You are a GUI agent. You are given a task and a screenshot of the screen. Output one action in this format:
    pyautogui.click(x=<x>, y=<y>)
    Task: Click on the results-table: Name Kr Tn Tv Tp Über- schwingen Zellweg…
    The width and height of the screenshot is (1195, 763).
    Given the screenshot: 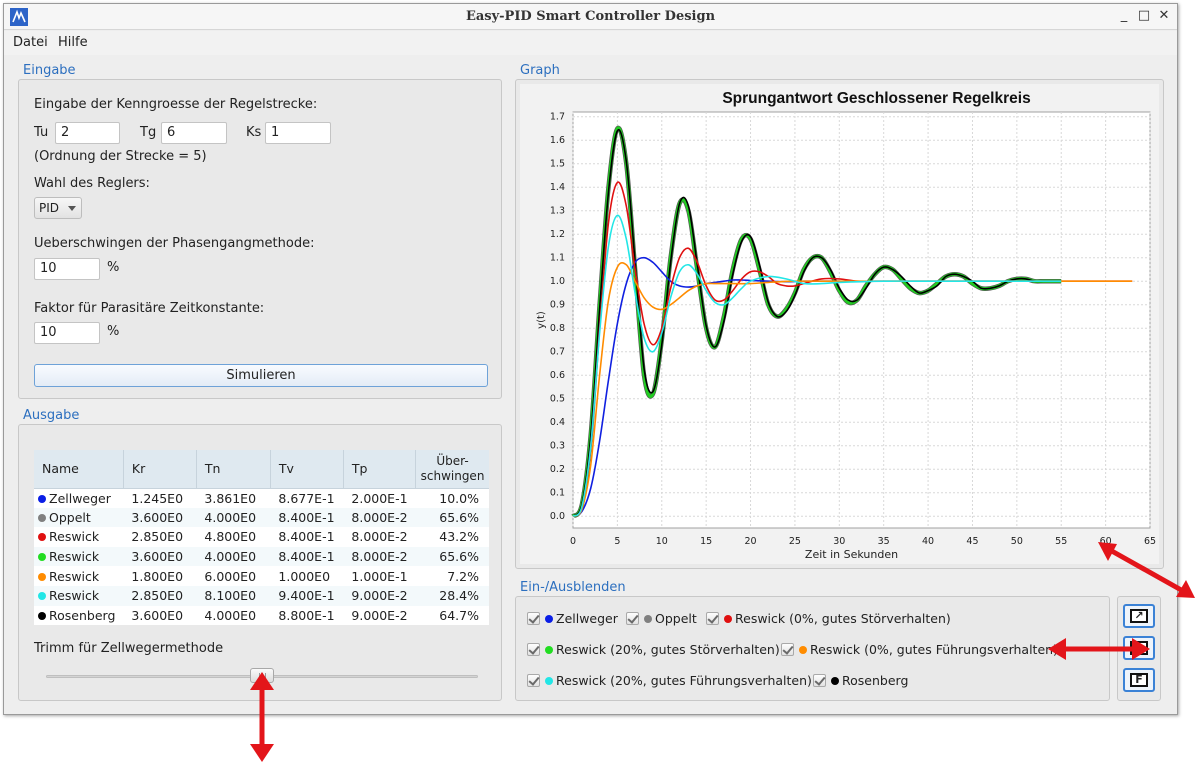 What is the action you would take?
    pyautogui.click(x=261, y=538)
    